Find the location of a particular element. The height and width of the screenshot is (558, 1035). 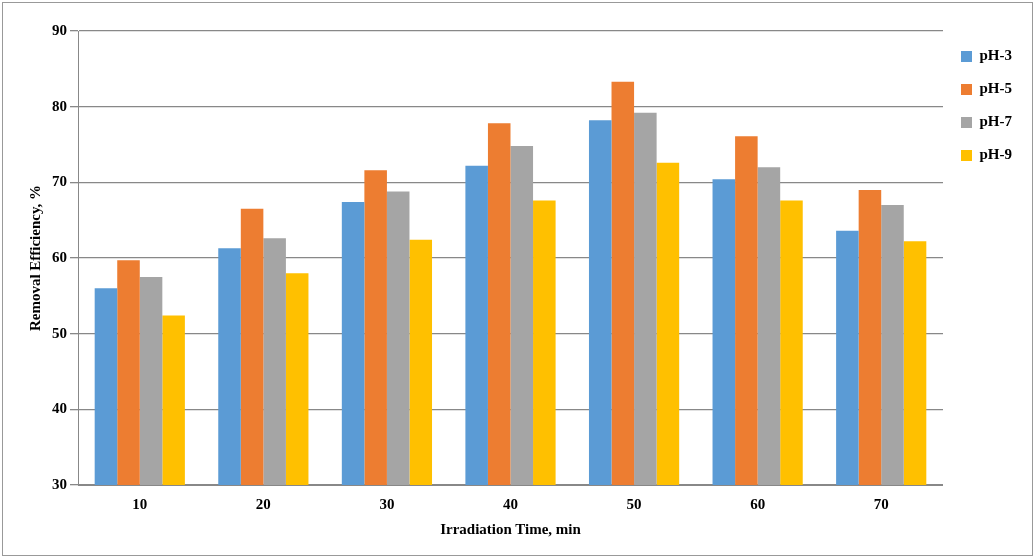

y-tick-label: 80 is located at coordinates (59, 105).